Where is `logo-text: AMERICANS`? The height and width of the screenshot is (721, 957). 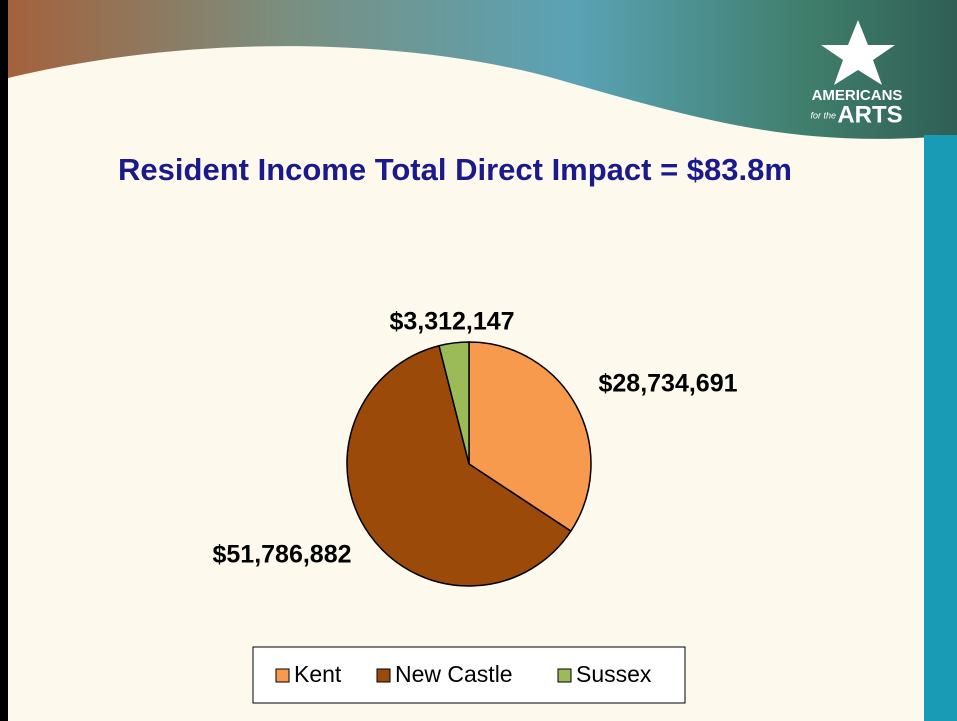
logo-text: AMERICANS is located at coordinates (857, 95).